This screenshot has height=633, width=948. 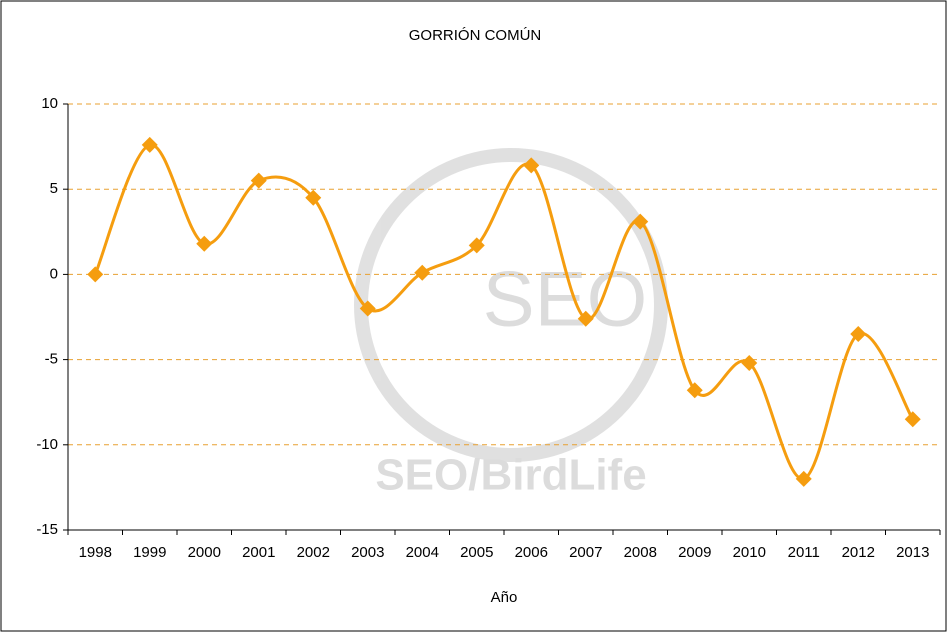 What do you see at coordinates (475, 35) in the screenshot?
I see `chart-title: GORRIÓN COMÚN` at bounding box center [475, 35].